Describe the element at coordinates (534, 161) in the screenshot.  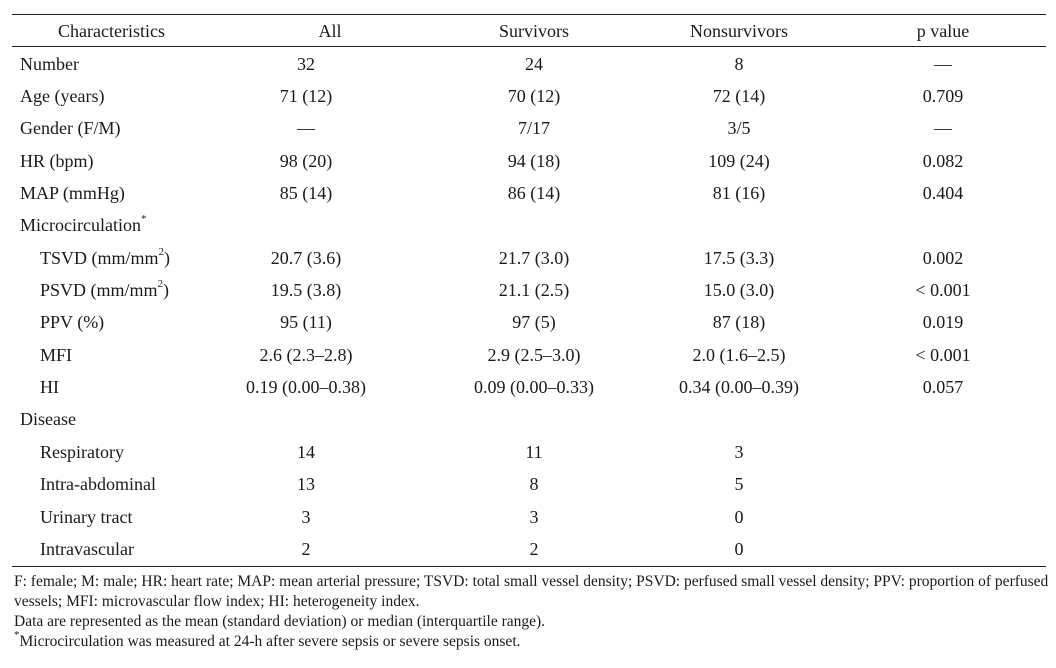
I see `cell-survivors: 94 (18)` at that location.